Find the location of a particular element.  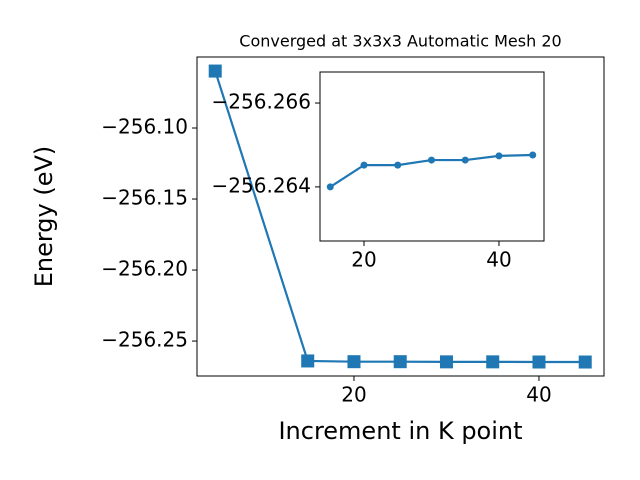

y-tick-label: −256.25 is located at coordinates (144, 340).